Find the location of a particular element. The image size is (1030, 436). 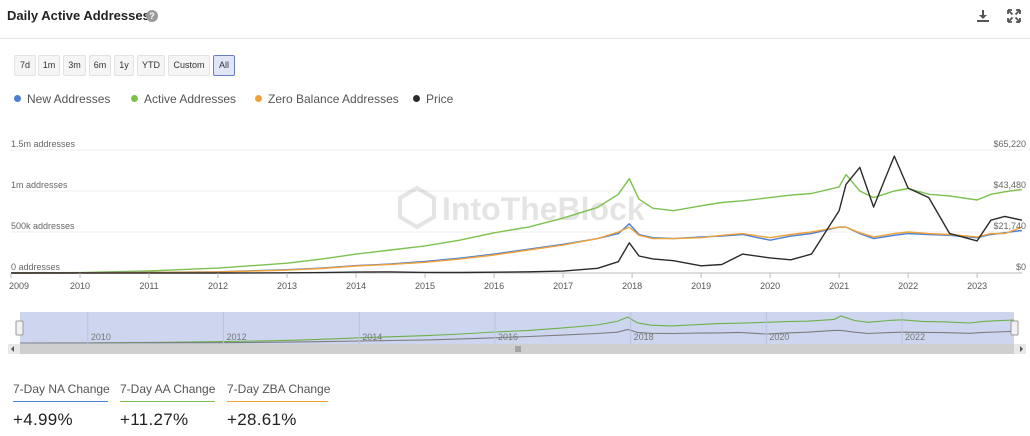

y-left-tick-label: 1m addresses is located at coordinates (39, 185).